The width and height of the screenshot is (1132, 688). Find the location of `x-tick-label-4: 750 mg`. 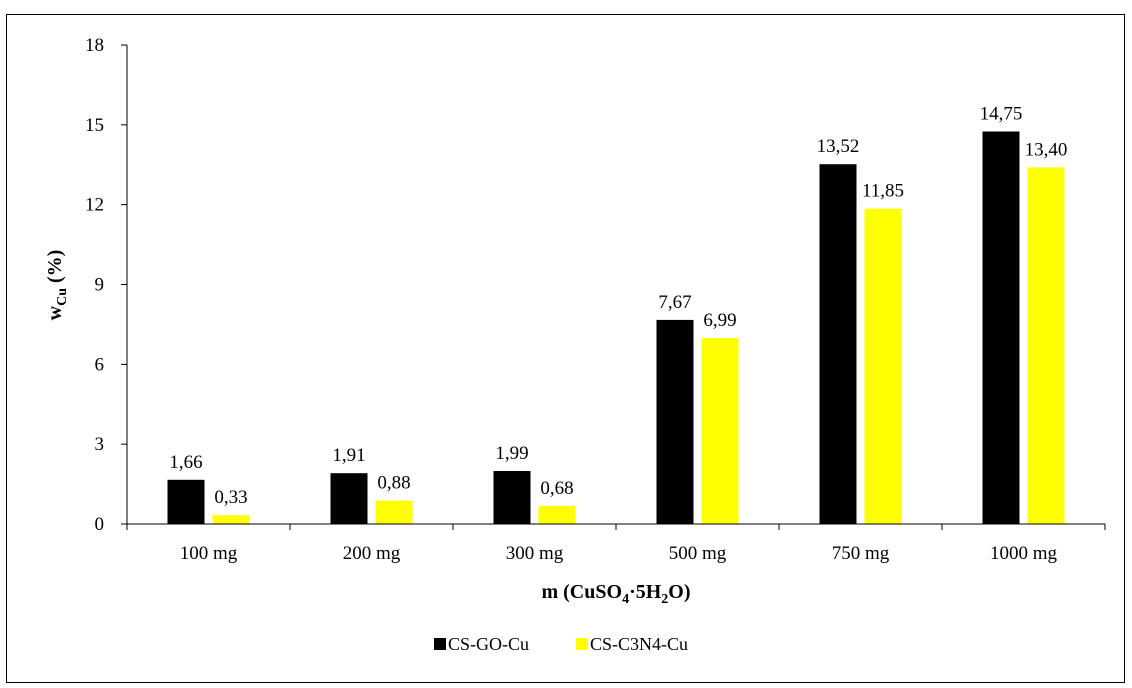

x-tick-label-4: 750 mg is located at coordinates (861, 553).